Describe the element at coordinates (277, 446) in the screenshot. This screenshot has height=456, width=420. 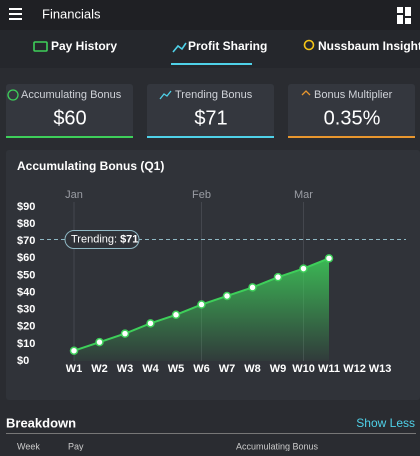
I see `column-header: Accumulating Bonus` at that location.